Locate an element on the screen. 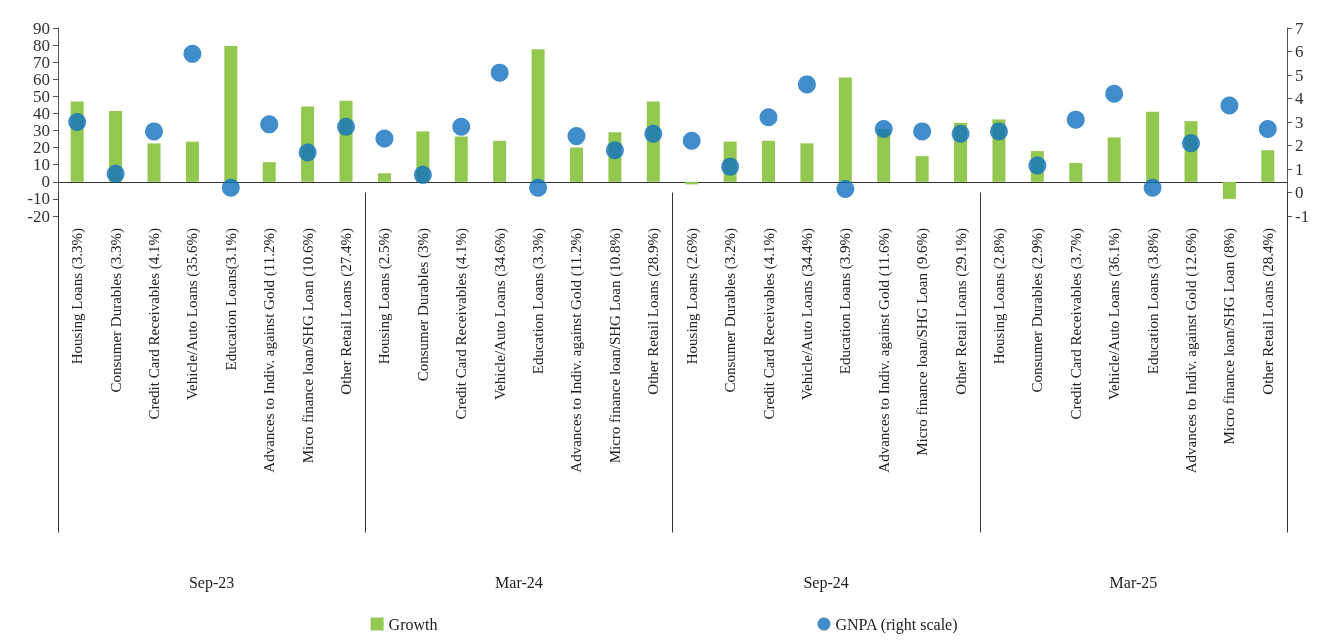 The width and height of the screenshot is (1329, 643). x-tick-label: Other Retail Loans (27.4%) is located at coordinates (347, 311).